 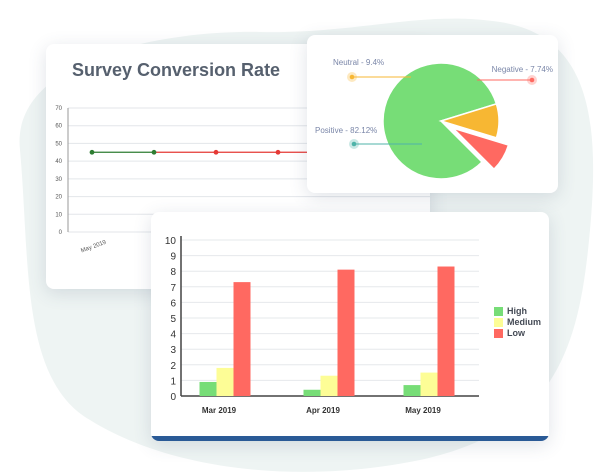 I want to click on y-tick-label: 60, so click(x=58, y=127).